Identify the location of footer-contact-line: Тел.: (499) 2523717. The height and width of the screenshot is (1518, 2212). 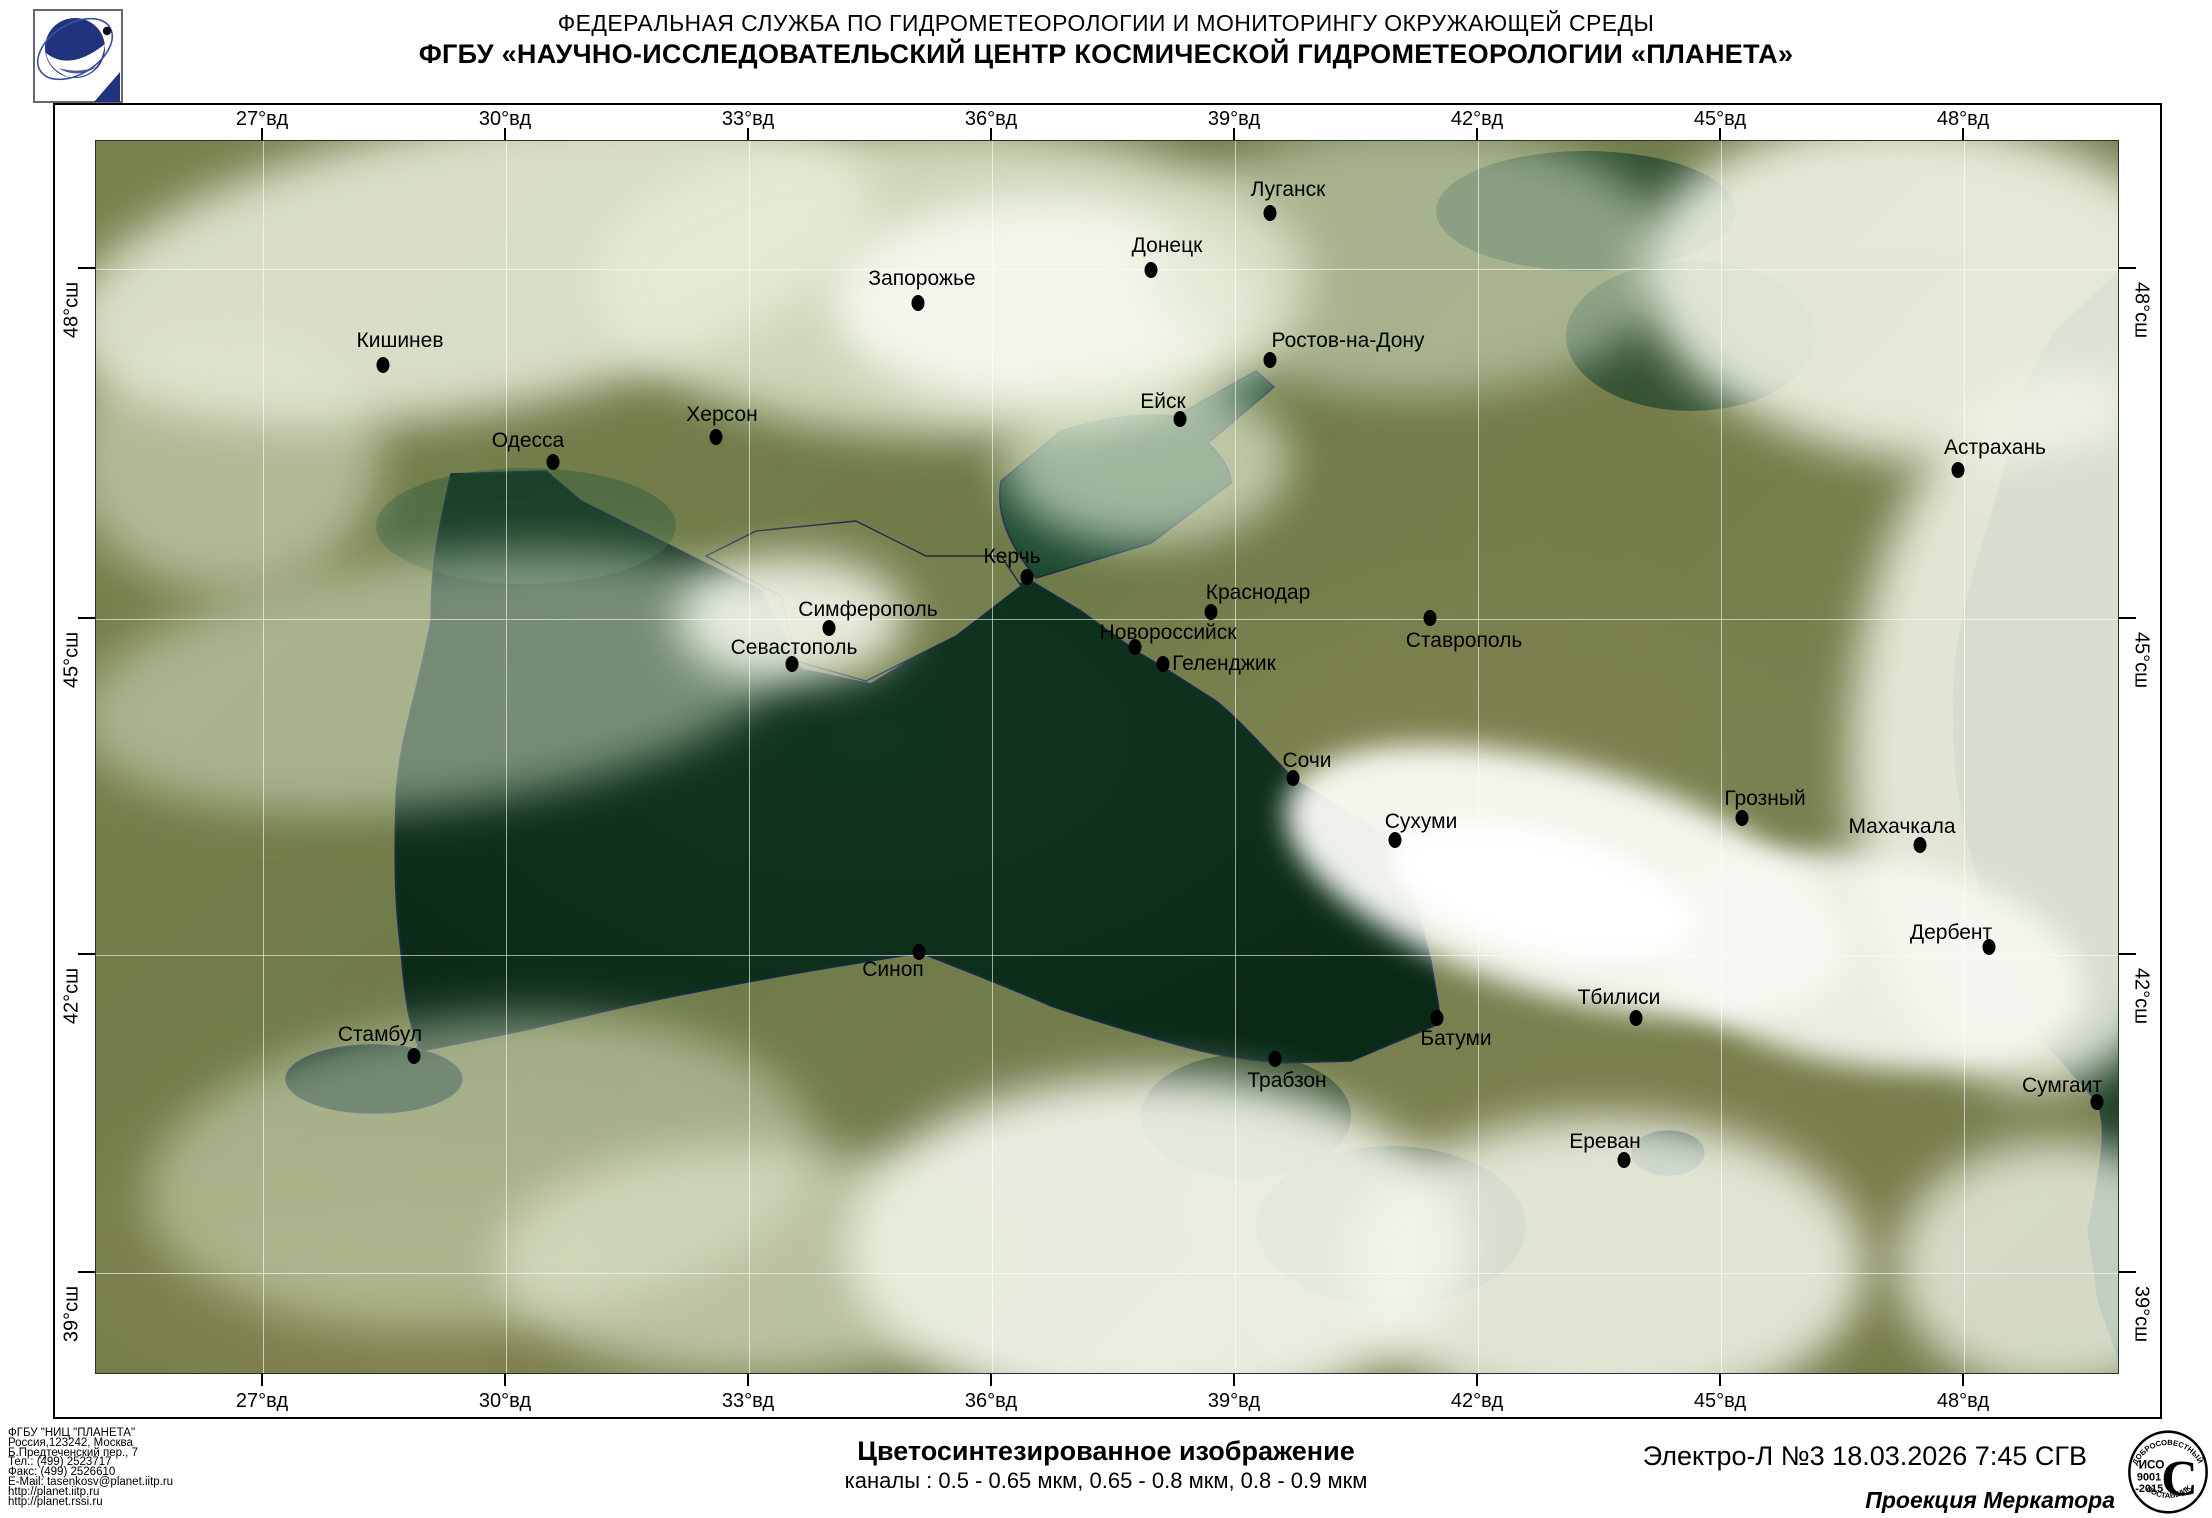
(60, 1462).